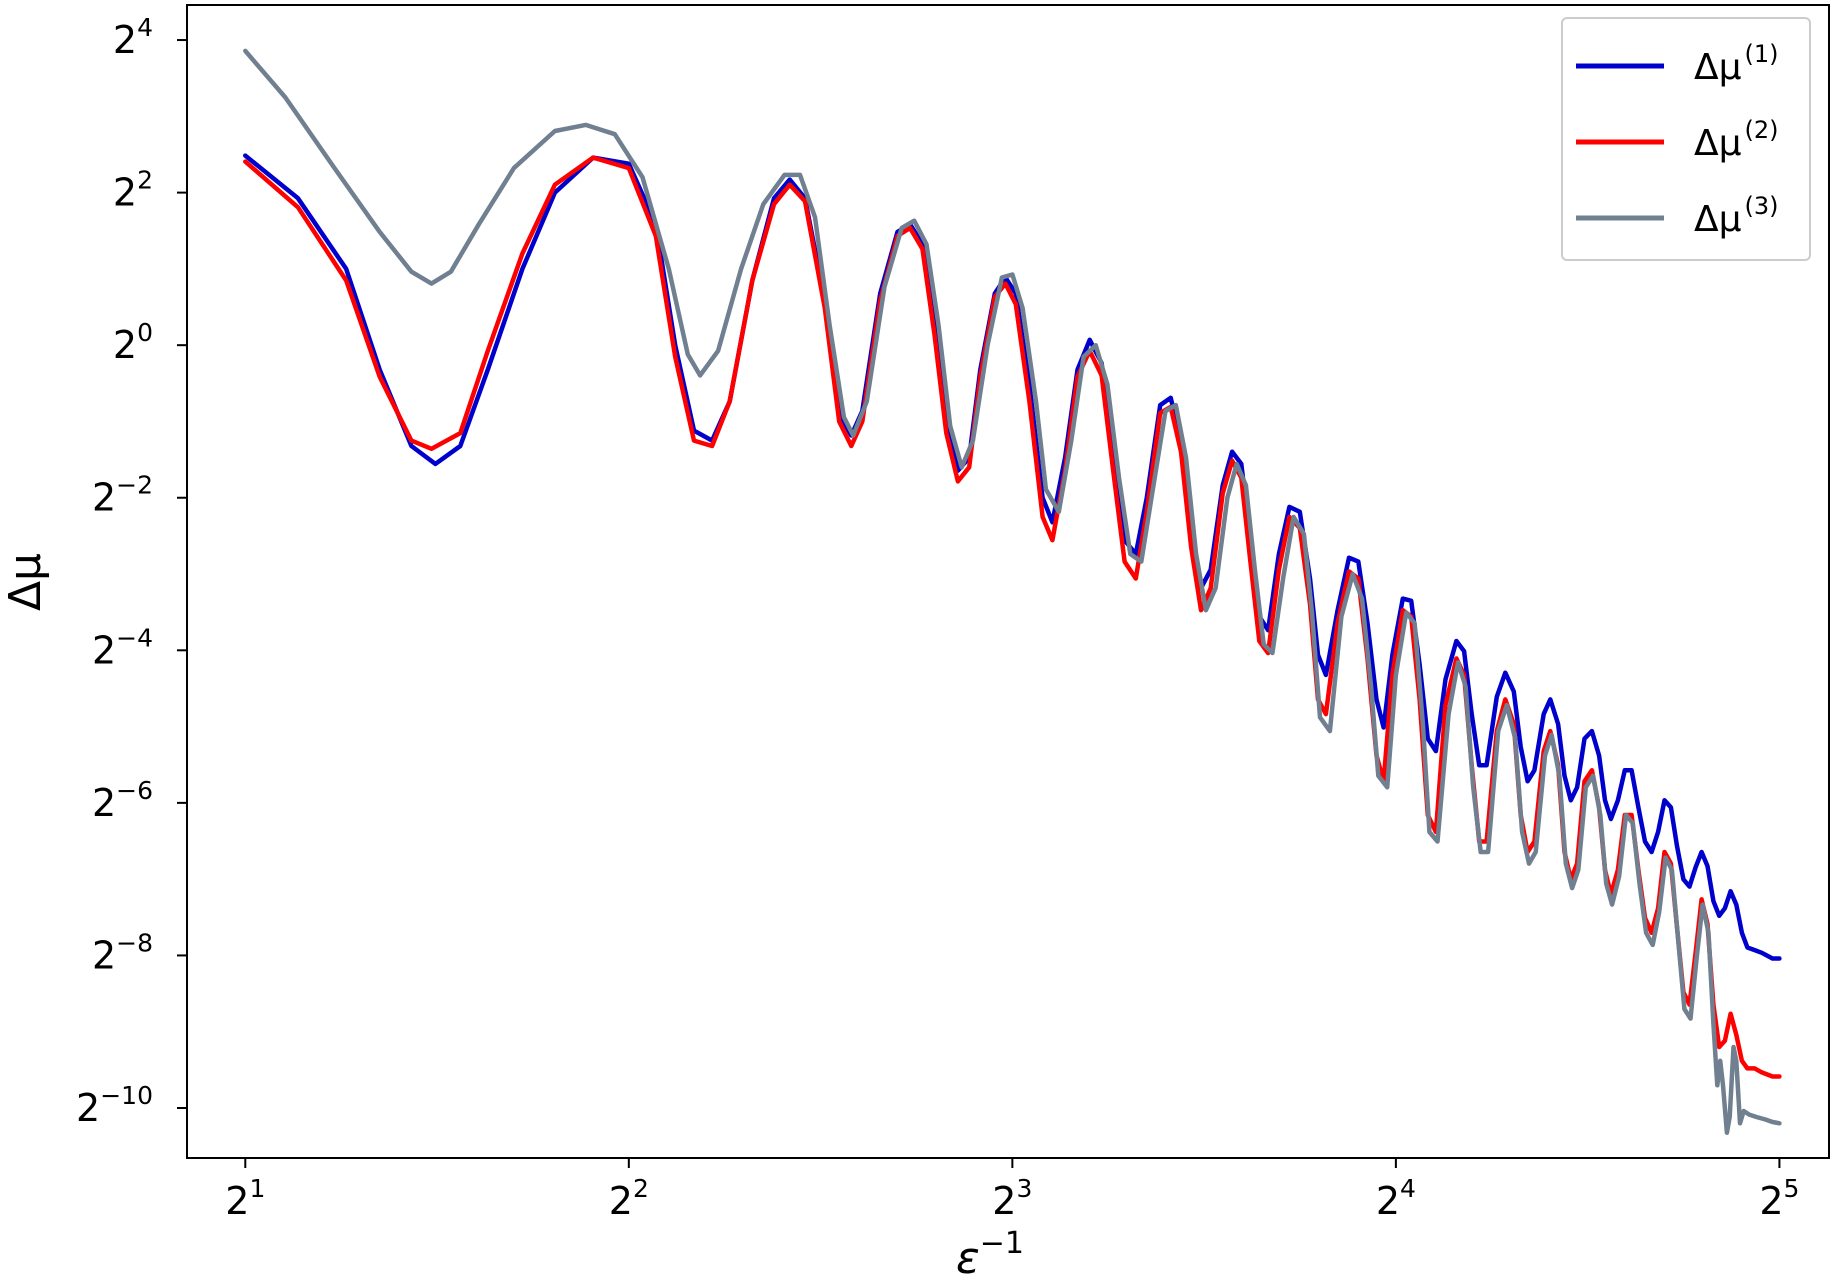 The width and height of the screenshot is (1834, 1284). What do you see at coordinates (1736, 64) in the screenshot?
I see `legend-label-1: Δμ (1)` at bounding box center [1736, 64].